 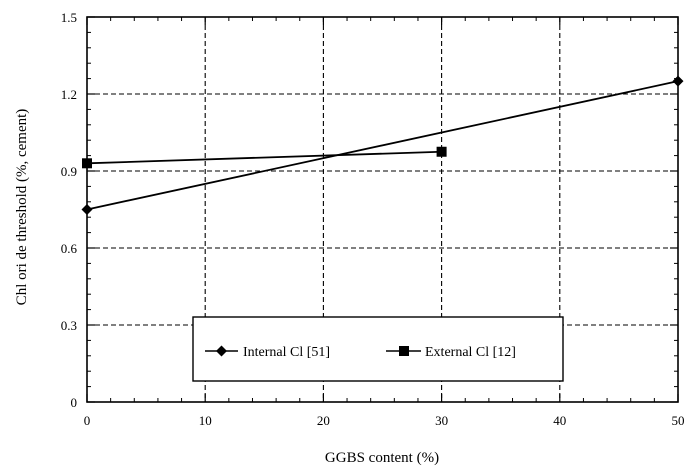 What do you see at coordinates (205, 420) in the screenshot?
I see `x-tick-label: 10` at bounding box center [205, 420].